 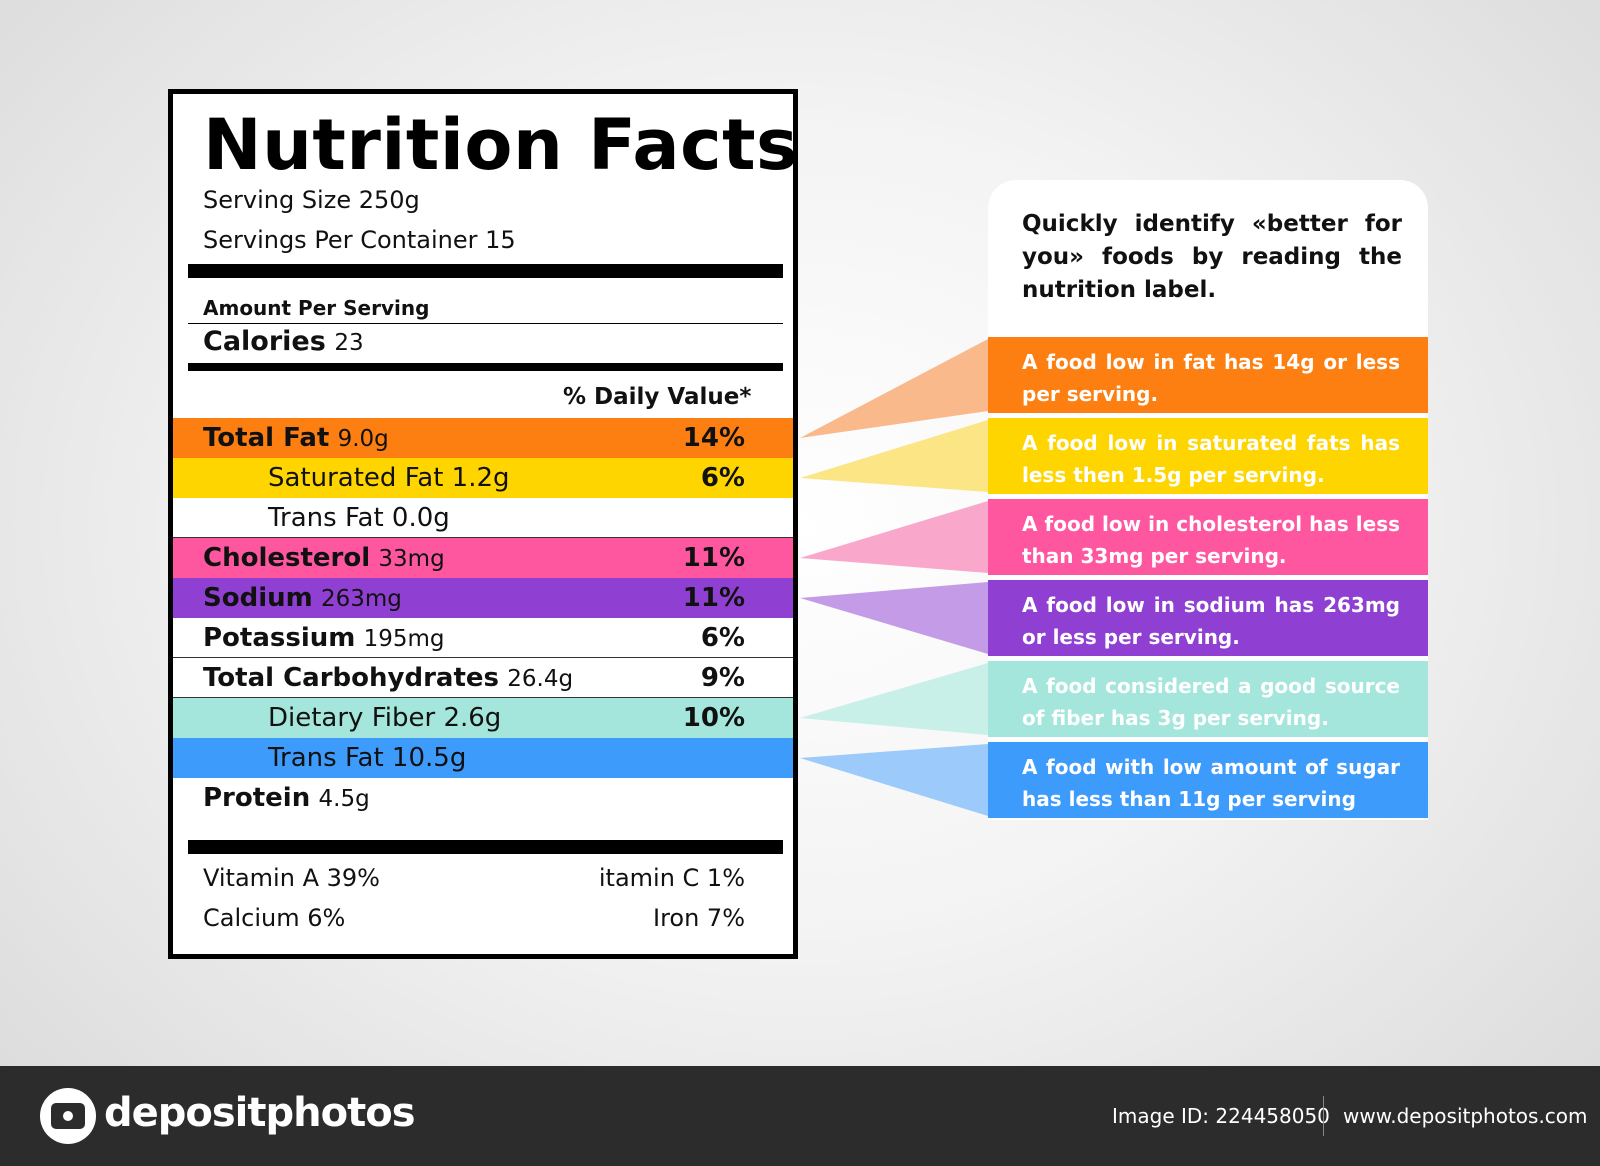 What do you see at coordinates (266, 438) in the screenshot?
I see `nutrient-name: Total Fat` at bounding box center [266, 438].